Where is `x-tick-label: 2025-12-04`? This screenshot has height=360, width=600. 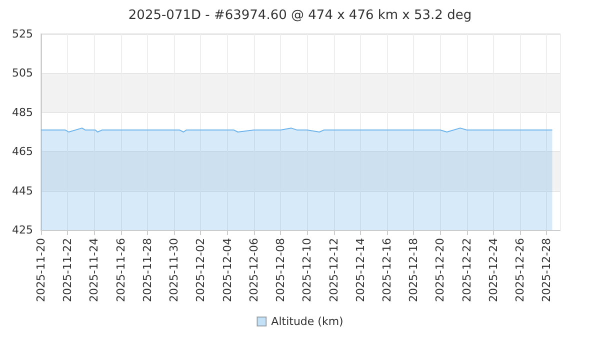 x-tick-label: 2025-12-04 is located at coordinates (227, 270).